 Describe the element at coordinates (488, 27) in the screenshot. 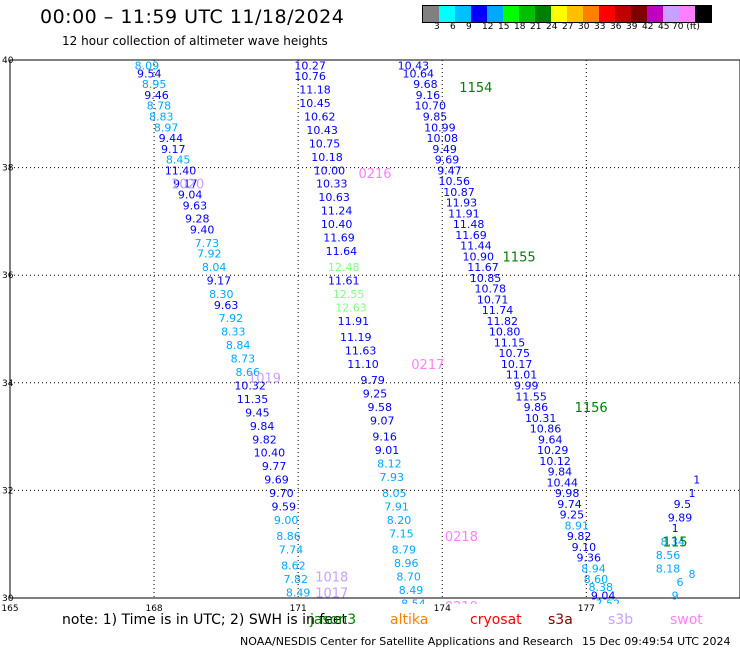

I see `color-scale-label: 12` at that location.